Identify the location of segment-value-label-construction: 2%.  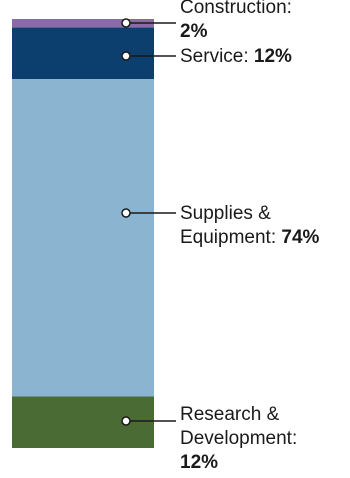
(194, 31).